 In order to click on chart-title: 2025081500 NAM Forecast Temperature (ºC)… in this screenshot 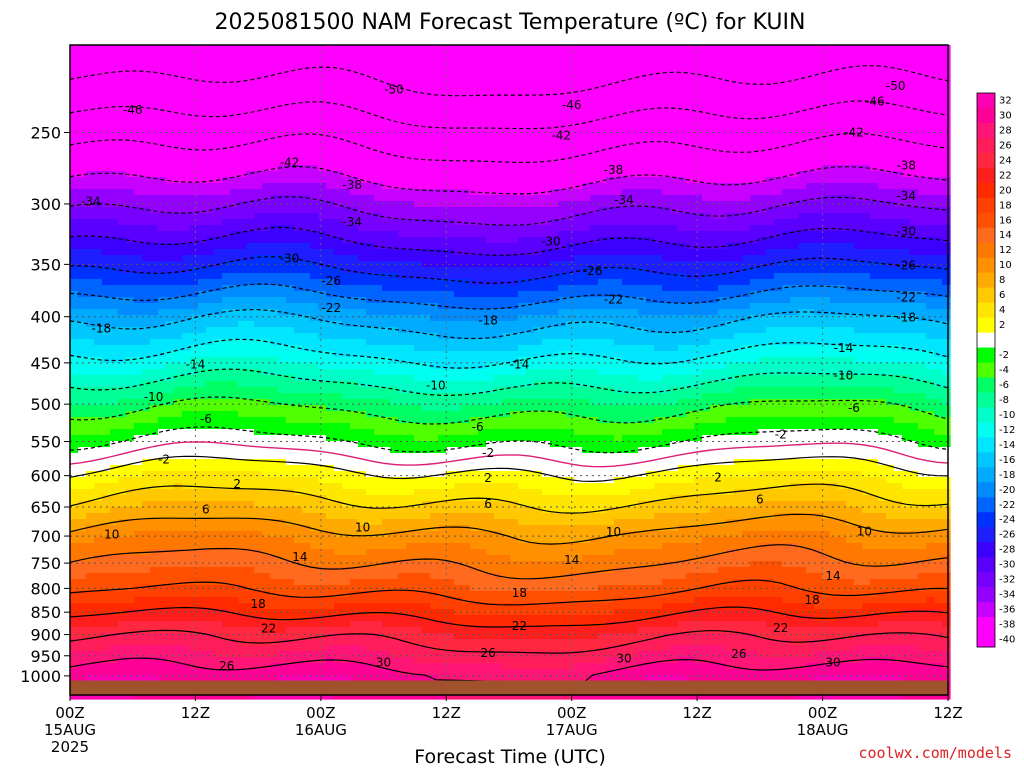, I will do `click(510, 22)`.